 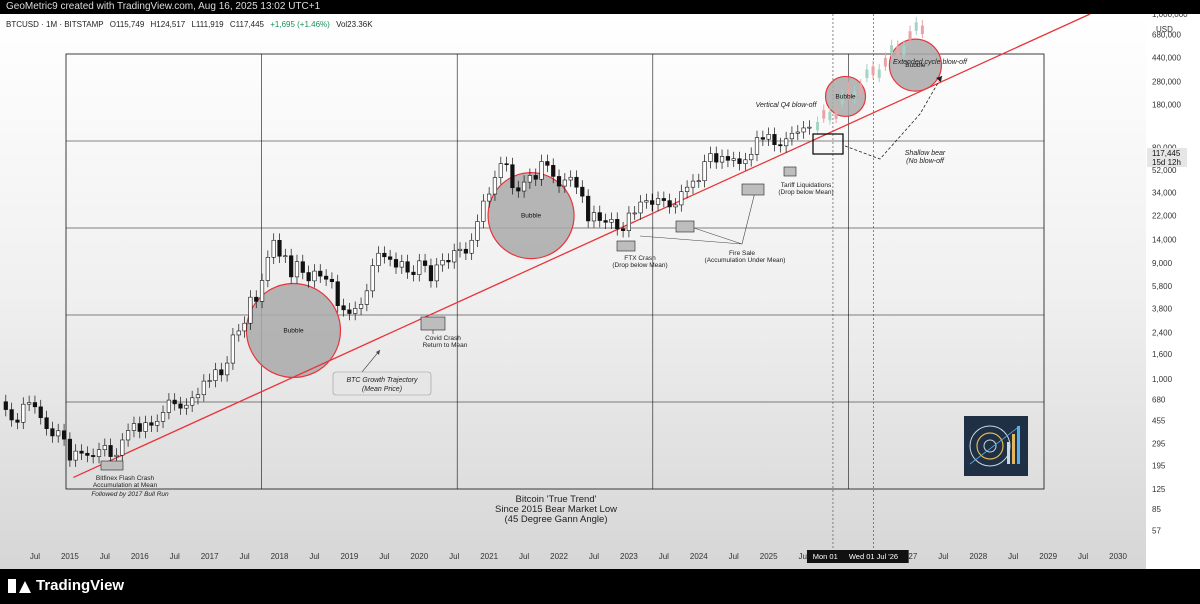 I want to click on tariff-label-2: (Drop below Mean), so click(x=805, y=192).